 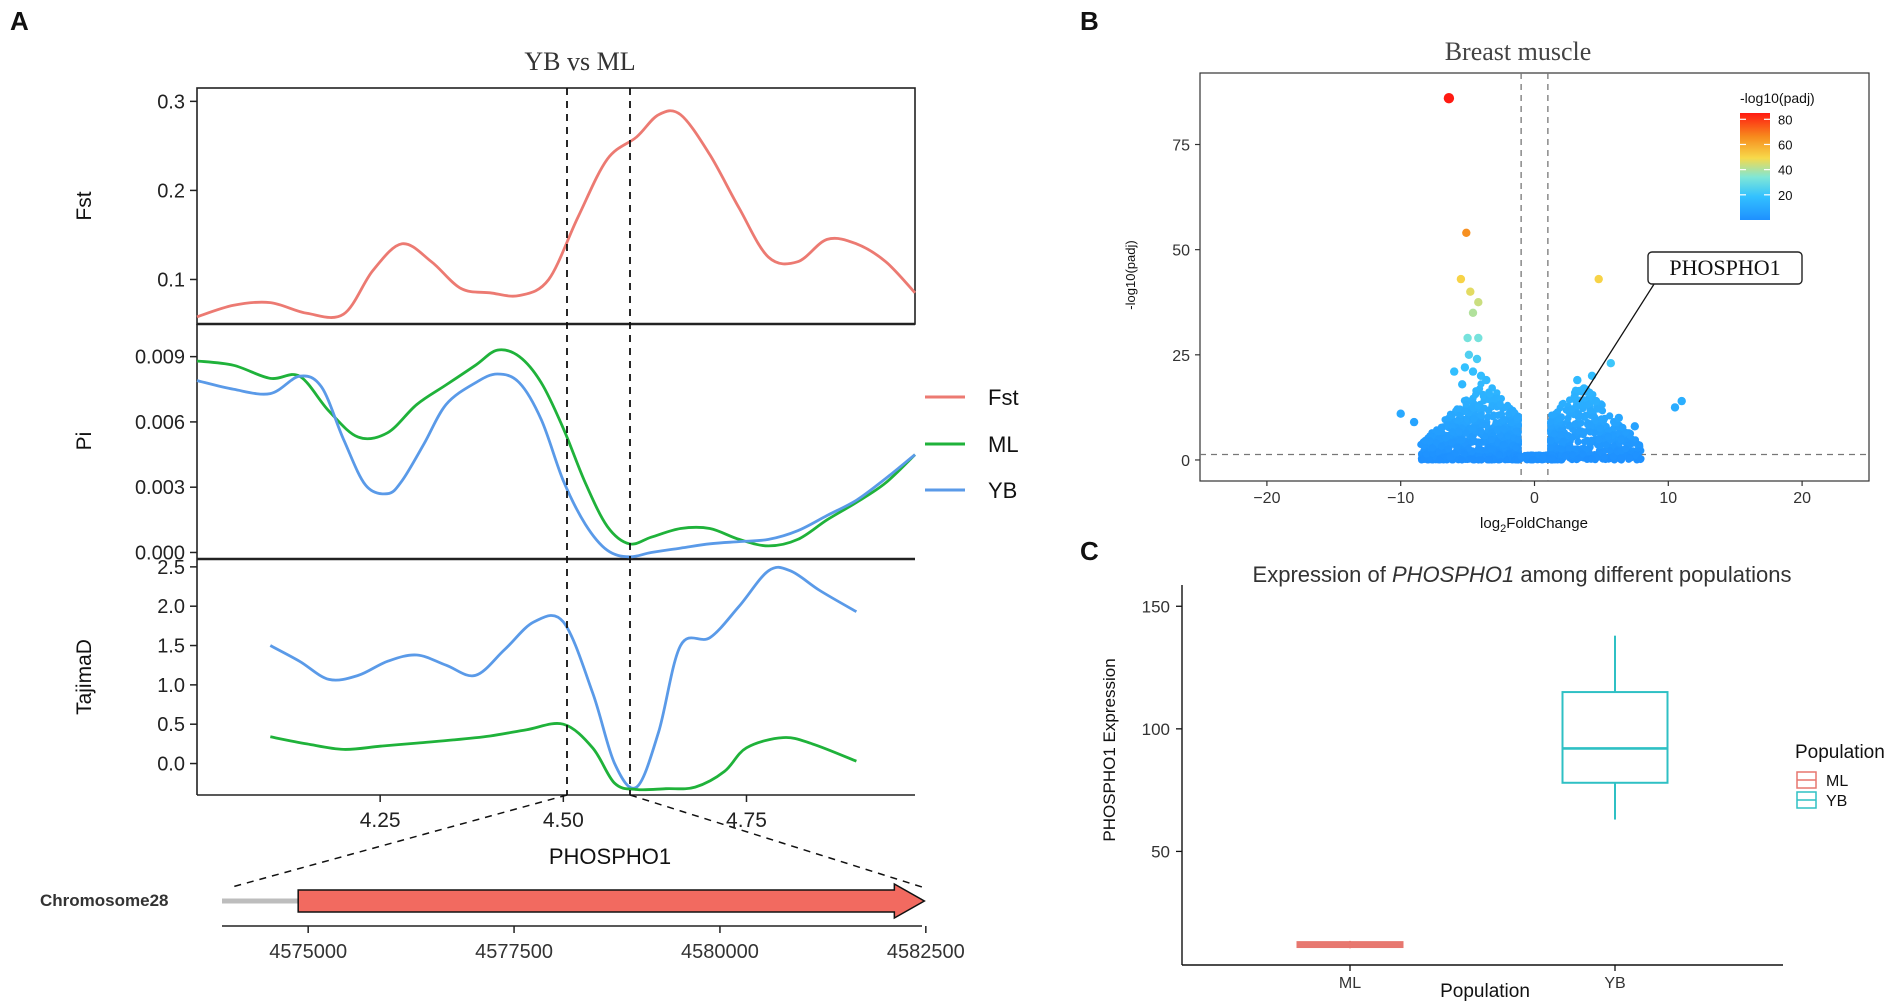 What do you see at coordinates (1785, 119) in the screenshot?
I see `colorbar-tick-label: 80` at bounding box center [1785, 119].